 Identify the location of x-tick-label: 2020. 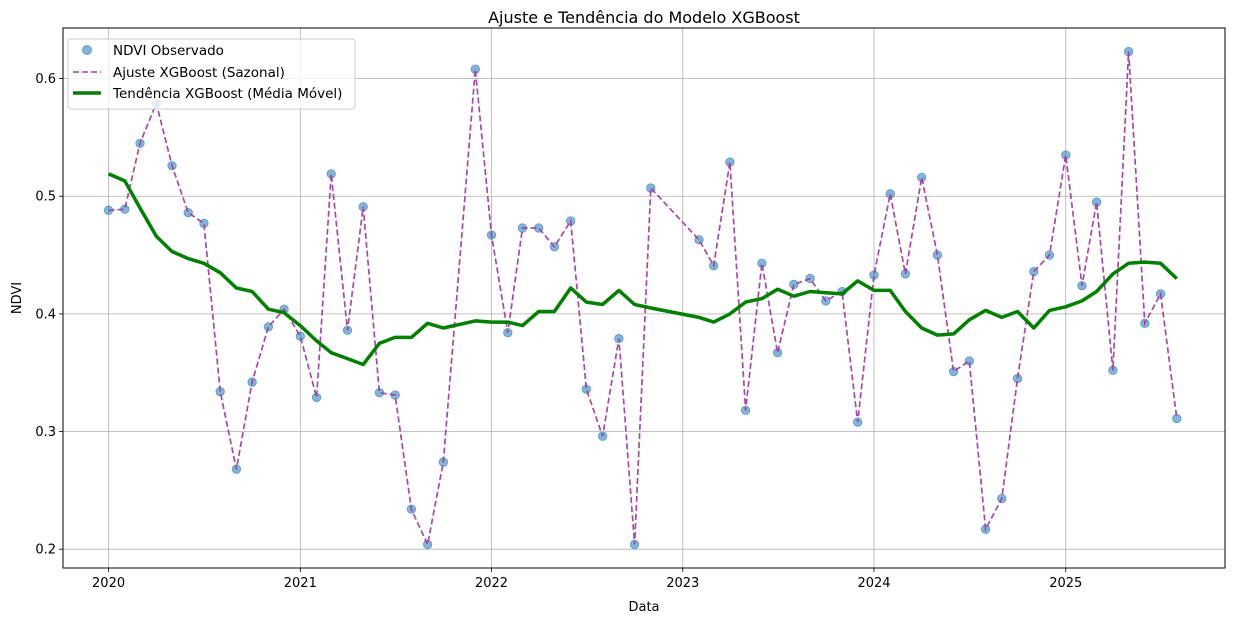
(108, 583).